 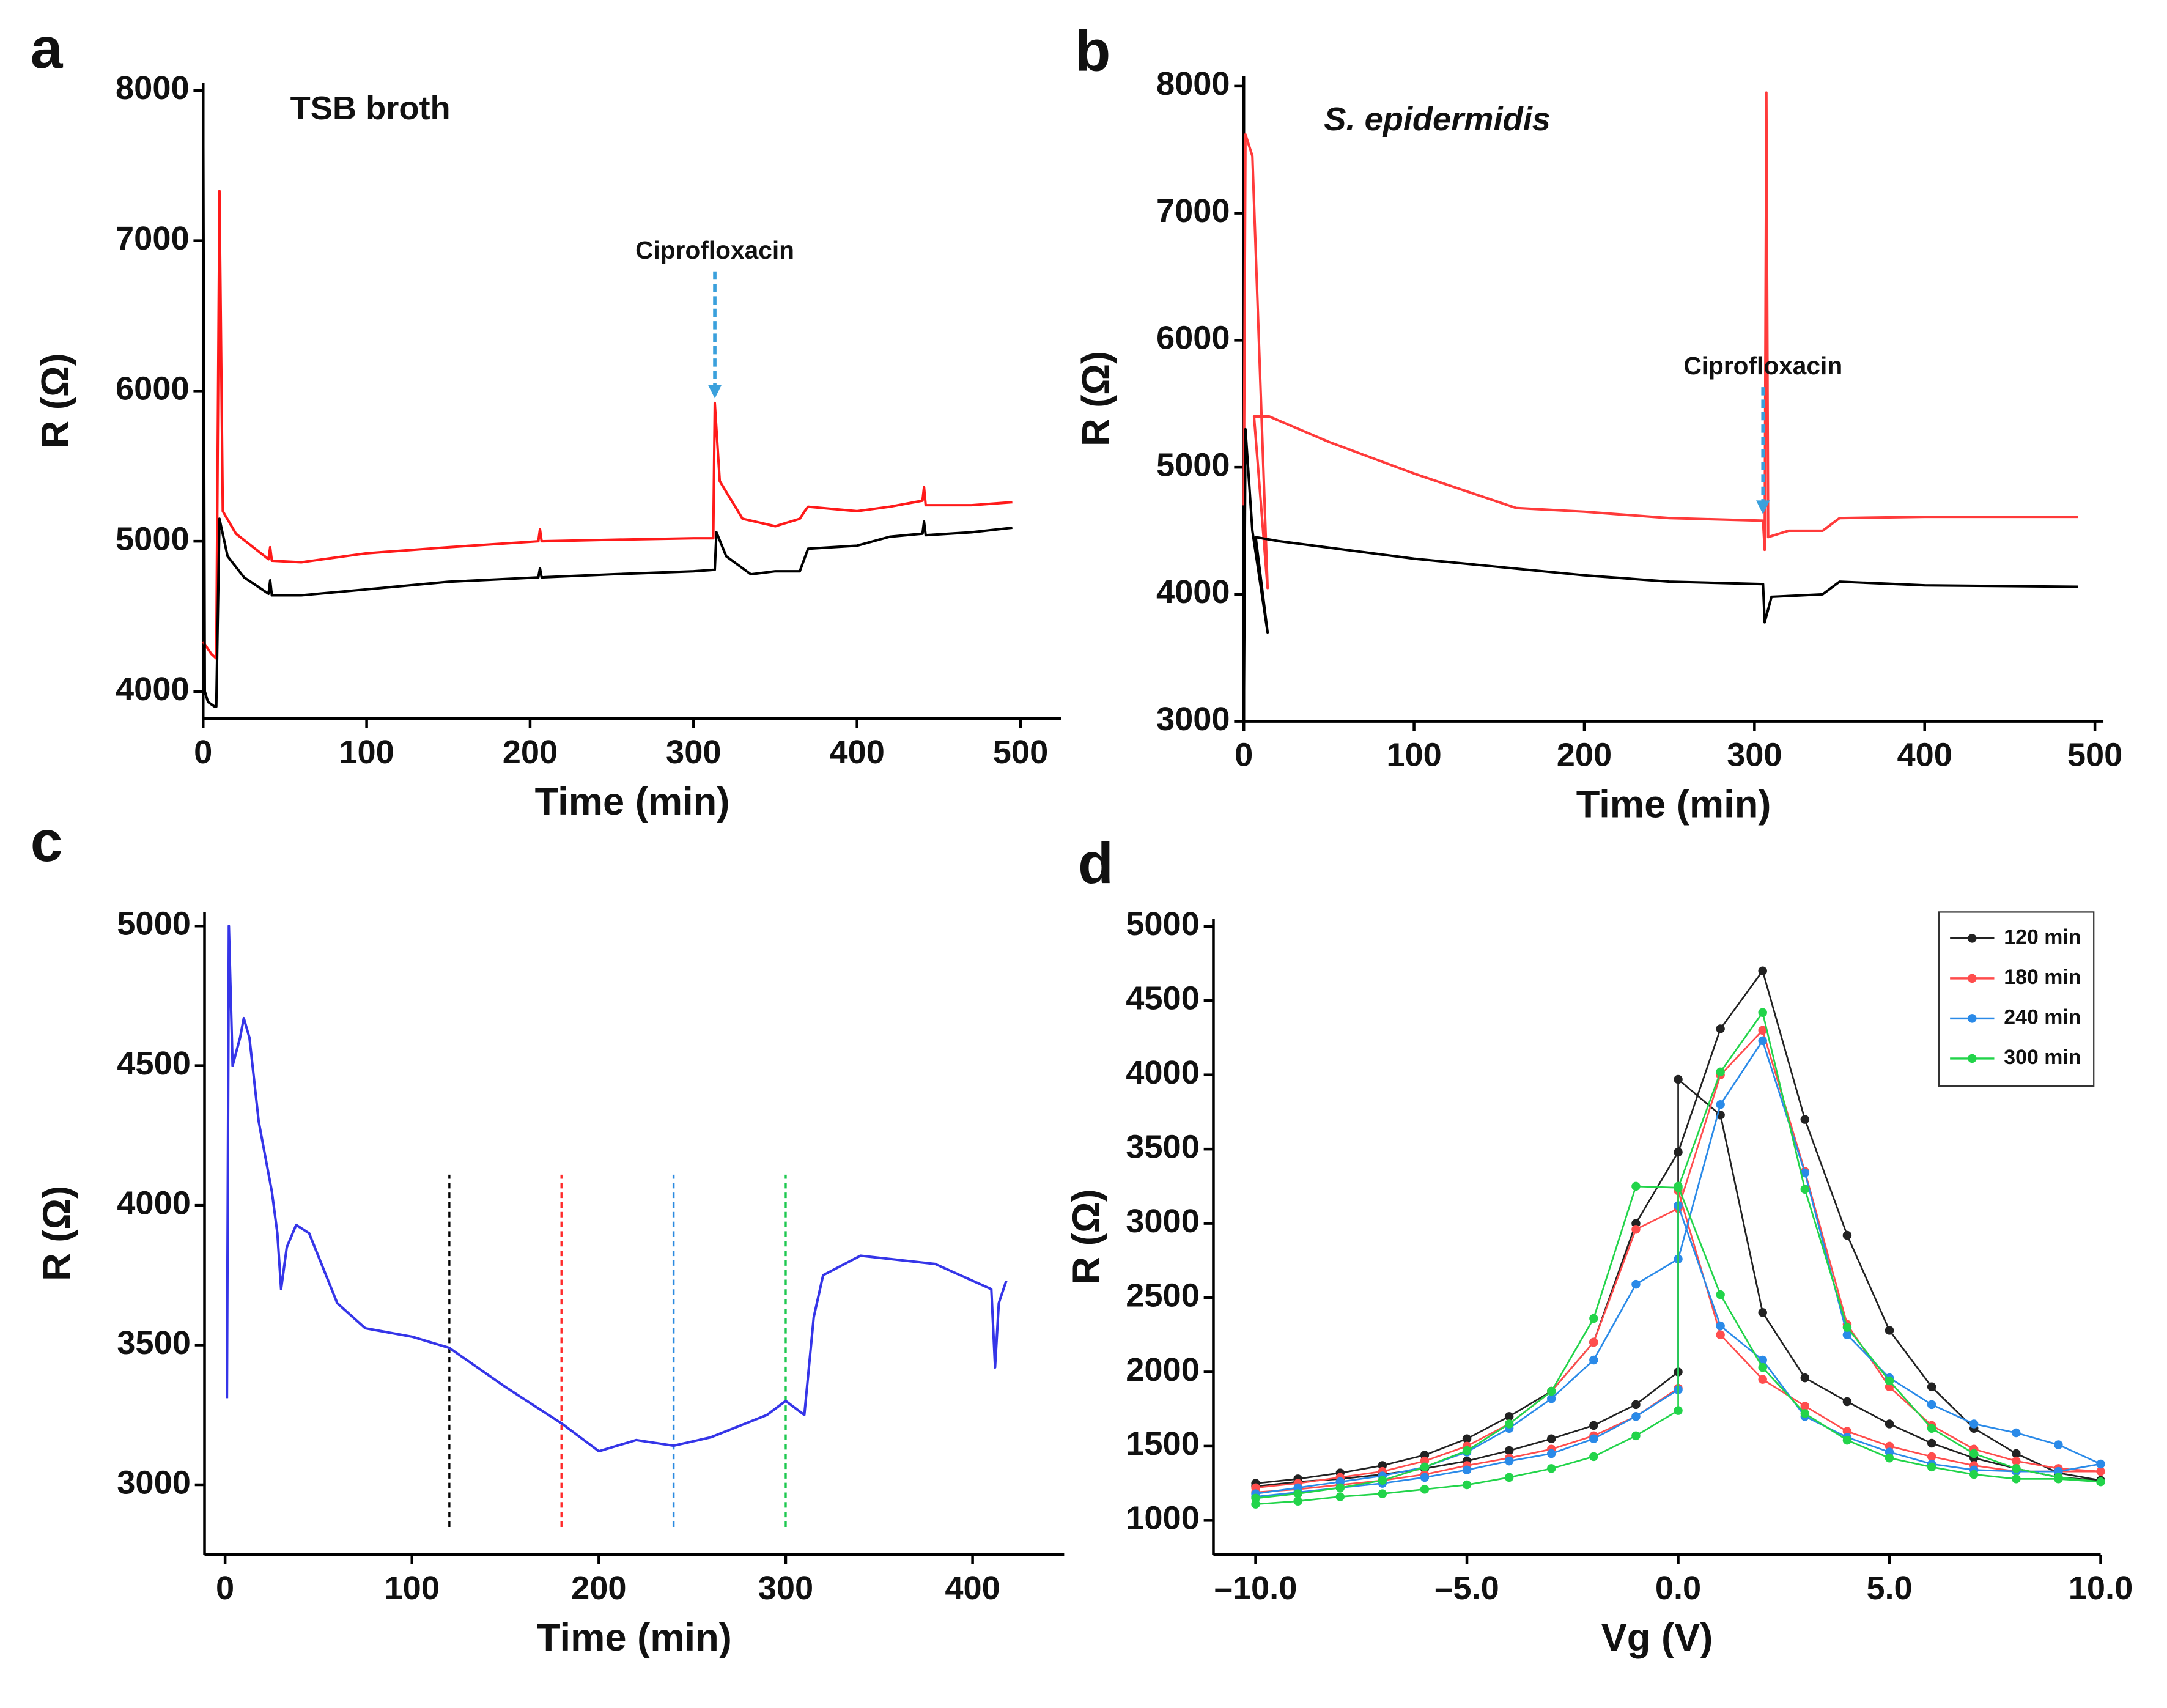 What do you see at coordinates (2042, 1057) in the screenshot?
I see `legend-label: 300 min` at bounding box center [2042, 1057].